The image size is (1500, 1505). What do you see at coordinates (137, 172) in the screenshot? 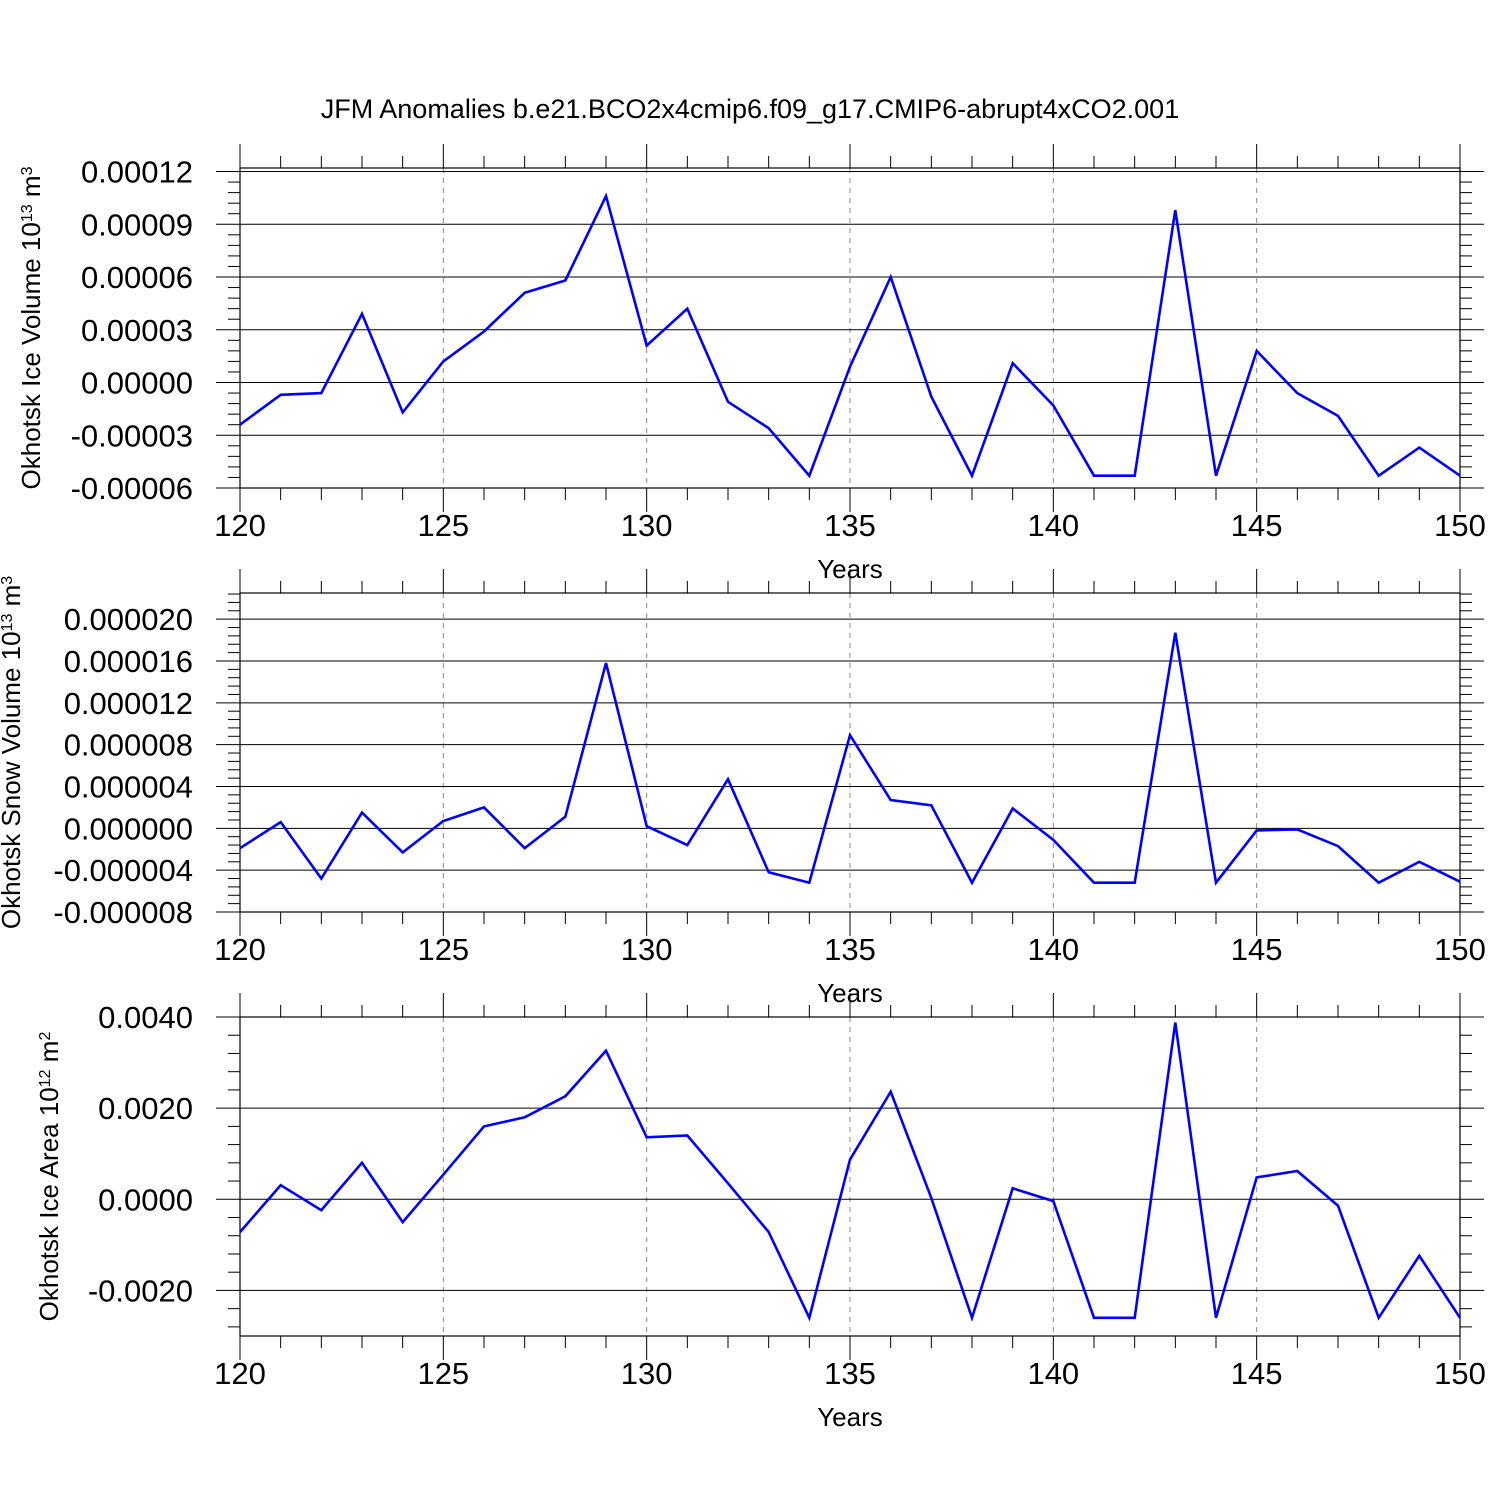
I see `y-tick-label: 0.00012` at bounding box center [137, 172].